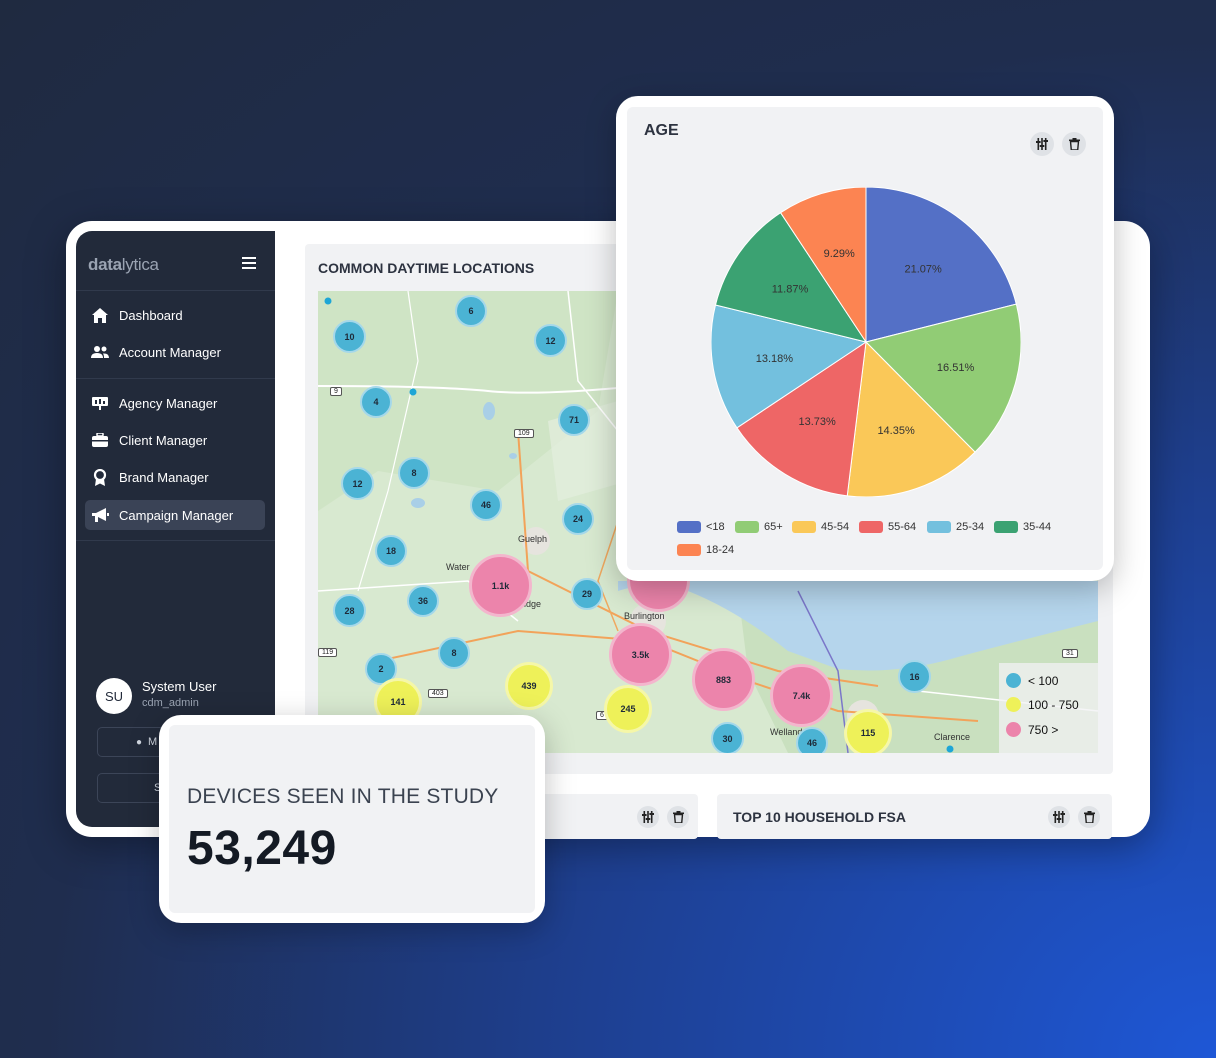  I want to click on place-label: Clarence, so click(952, 737).